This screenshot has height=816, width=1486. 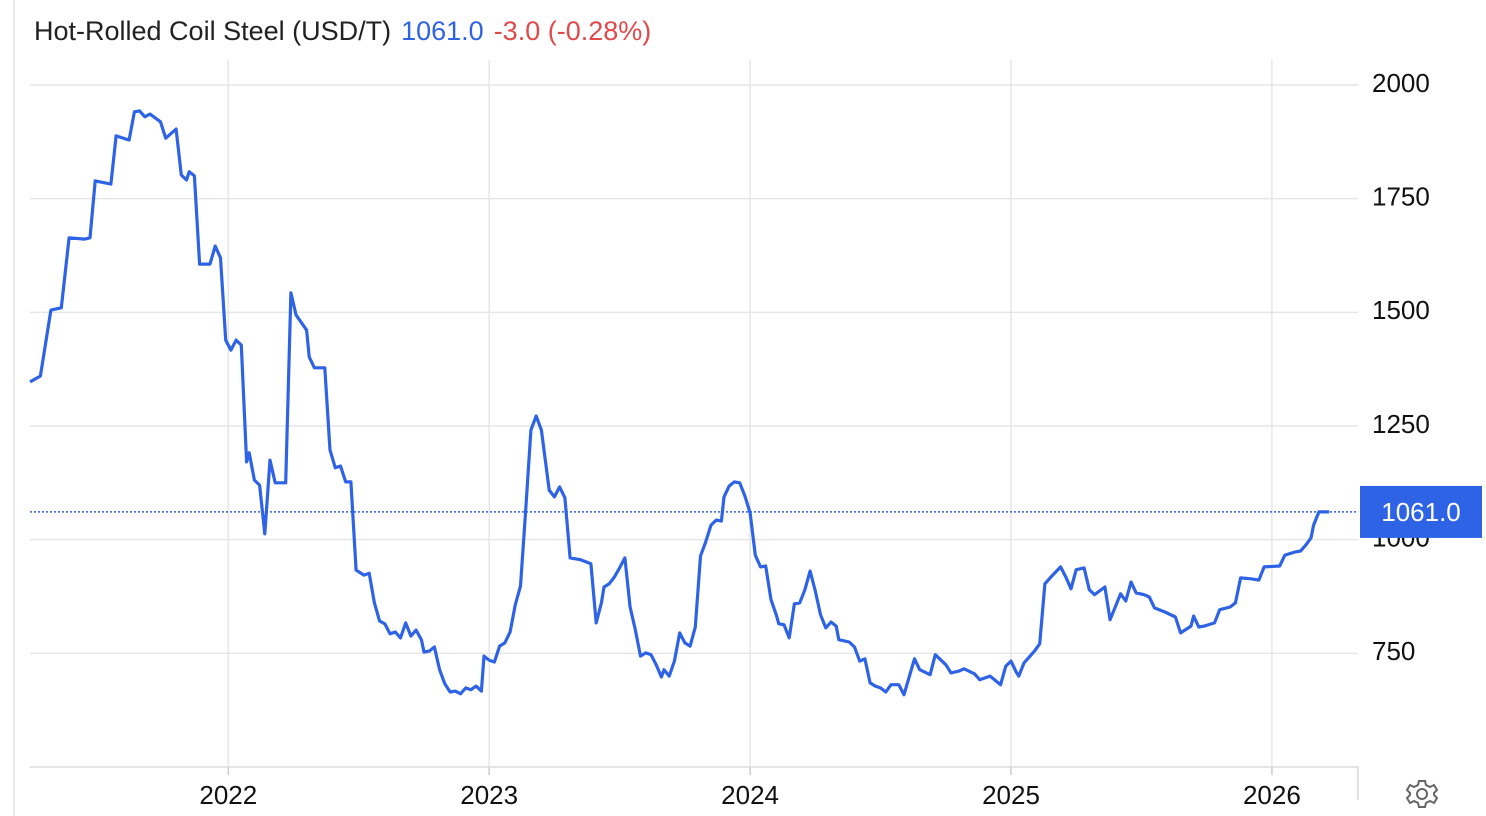 What do you see at coordinates (750, 795) in the screenshot?
I see `x-tick-label: 2024` at bounding box center [750, 795].